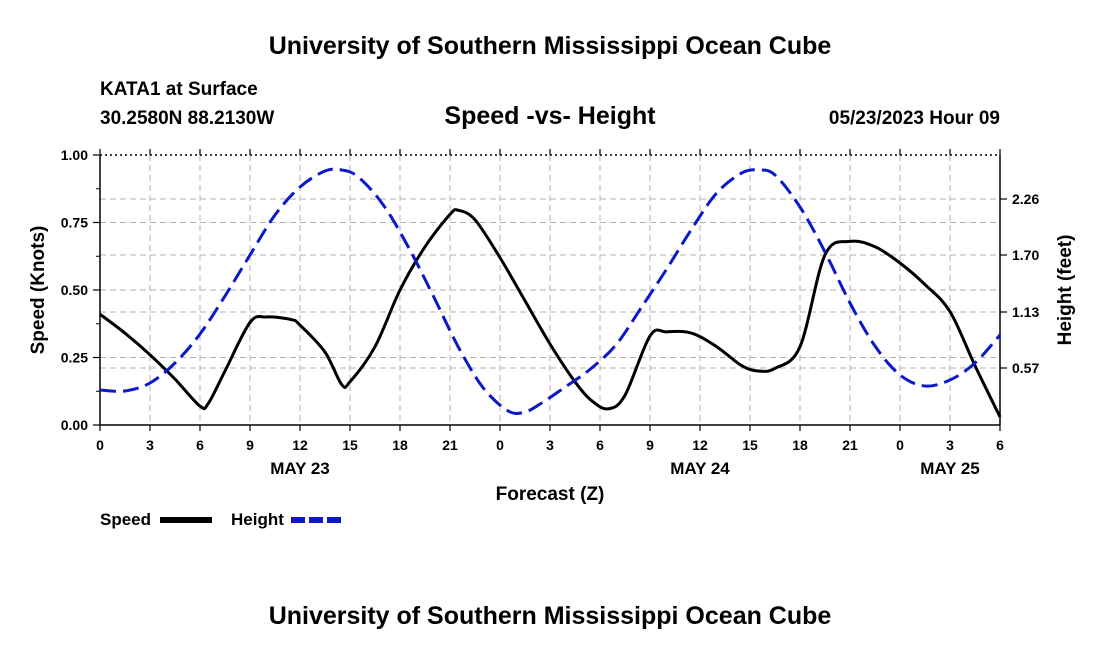  Describe the element at coordinates (38, 290) in the screenshot. I see `y-axis-label-left: Speed (Knots)` at that location.